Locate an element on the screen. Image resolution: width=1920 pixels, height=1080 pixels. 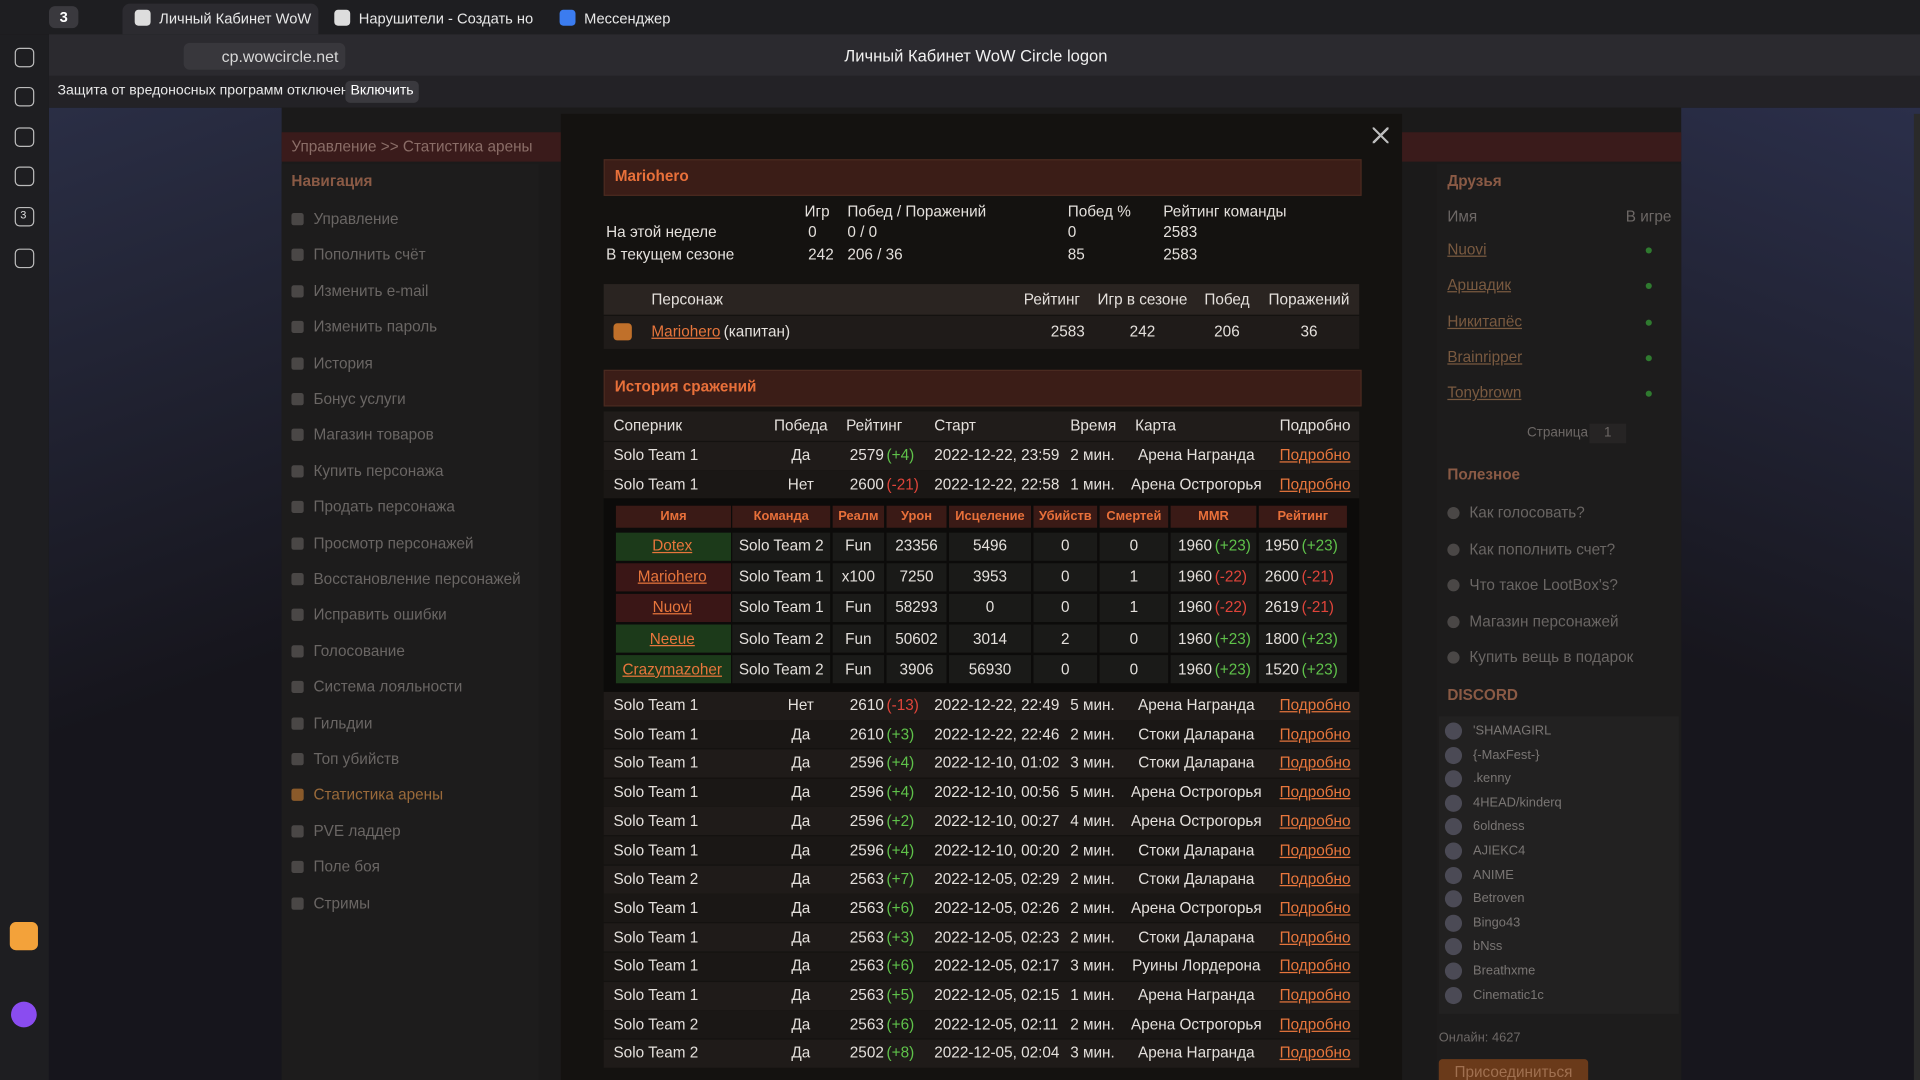
player-link: Crazymazoher is located at coordinates (672, 669).